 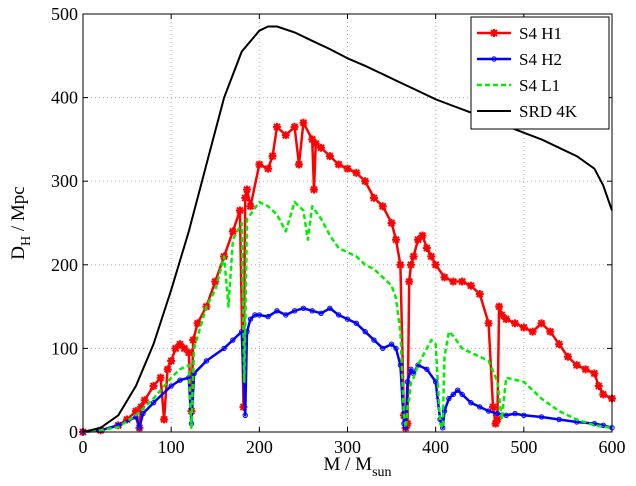 I want to click on legend-label: S4 H2, so click(x=540, y=59).